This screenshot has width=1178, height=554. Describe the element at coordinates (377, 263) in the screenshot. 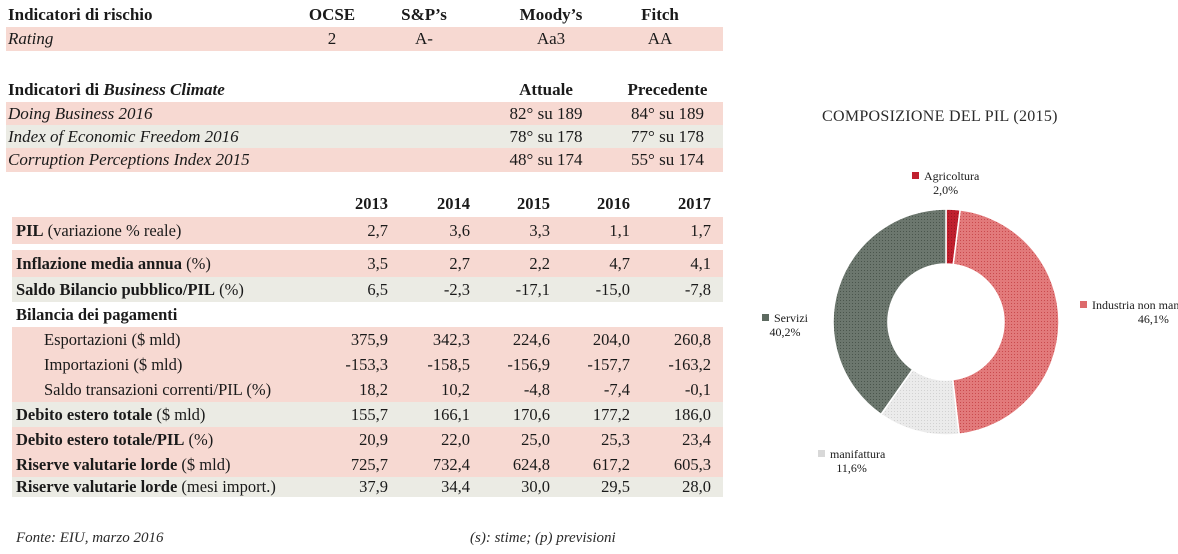

I see `macro-value-cell: 3,5` at that location.